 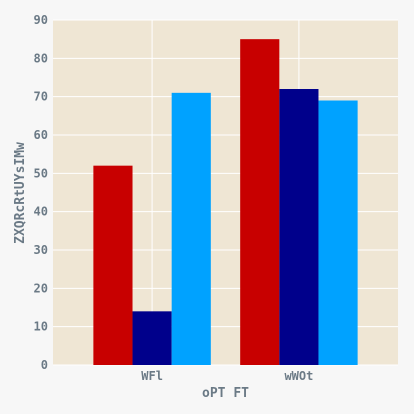 I want to click on y-tick-label: 30, so click(x=41, y=250).